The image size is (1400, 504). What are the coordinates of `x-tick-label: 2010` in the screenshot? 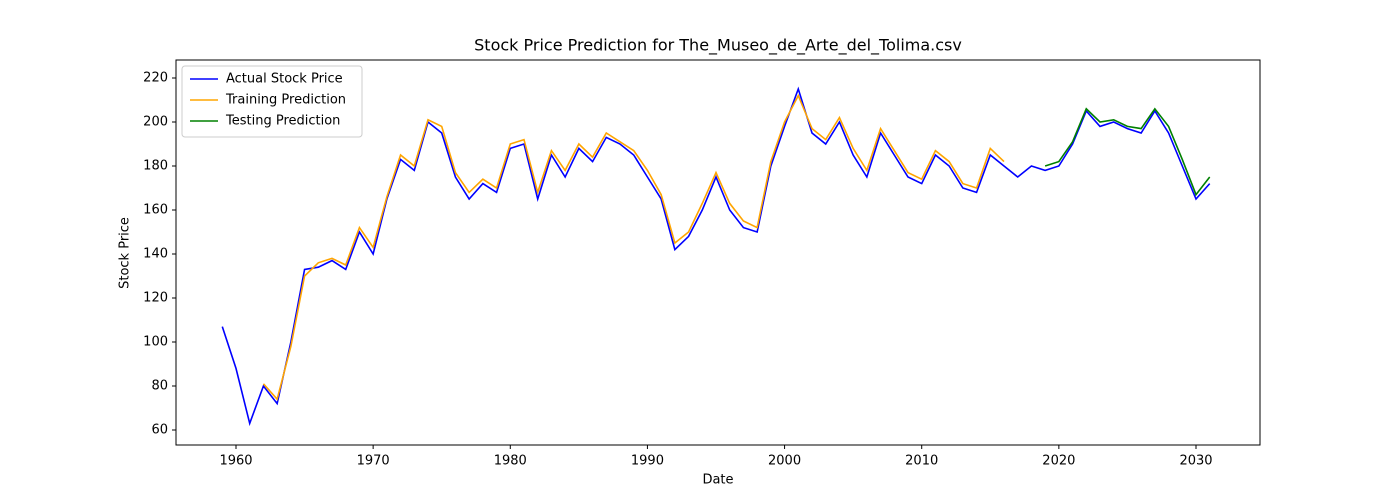 It's located at (921, 461).